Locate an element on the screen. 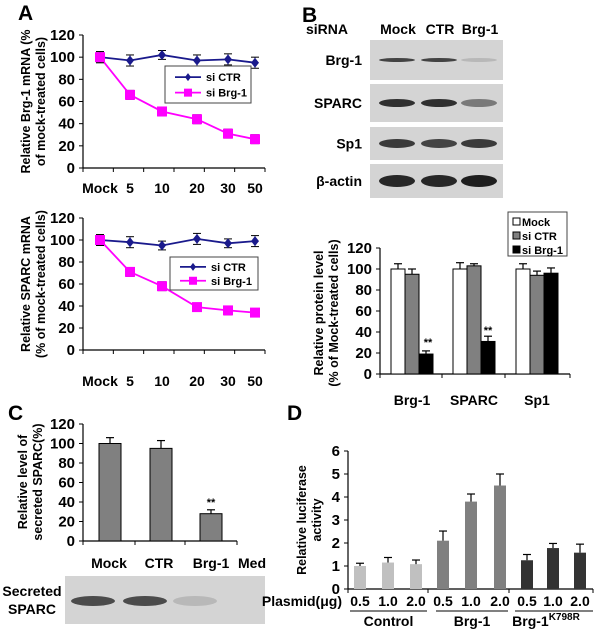  panel-label-c: C is located at coordinates (15, 413).